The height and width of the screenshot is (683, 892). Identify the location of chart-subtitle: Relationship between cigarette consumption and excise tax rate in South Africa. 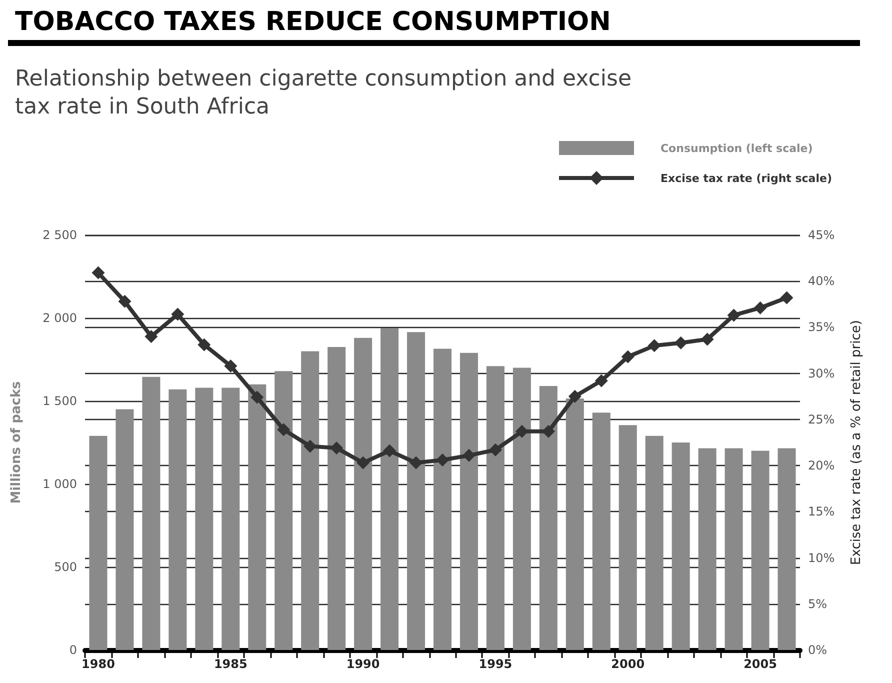
(326, 93).